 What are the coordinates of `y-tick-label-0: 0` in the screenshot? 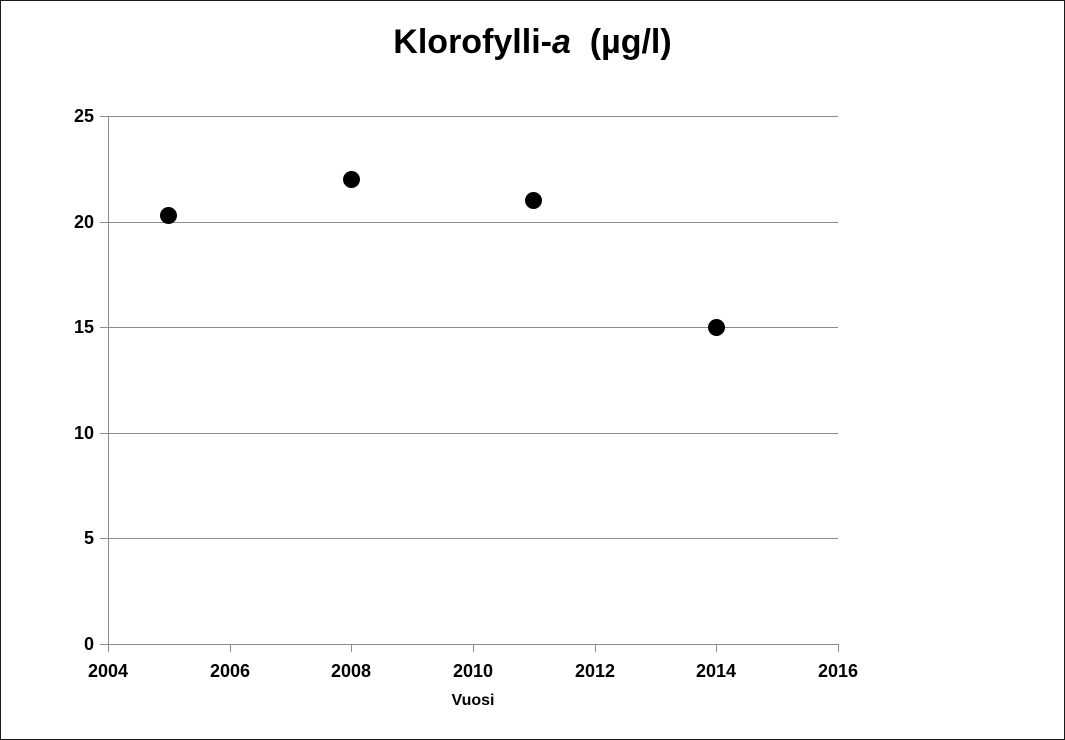 It's located at (88, 644).